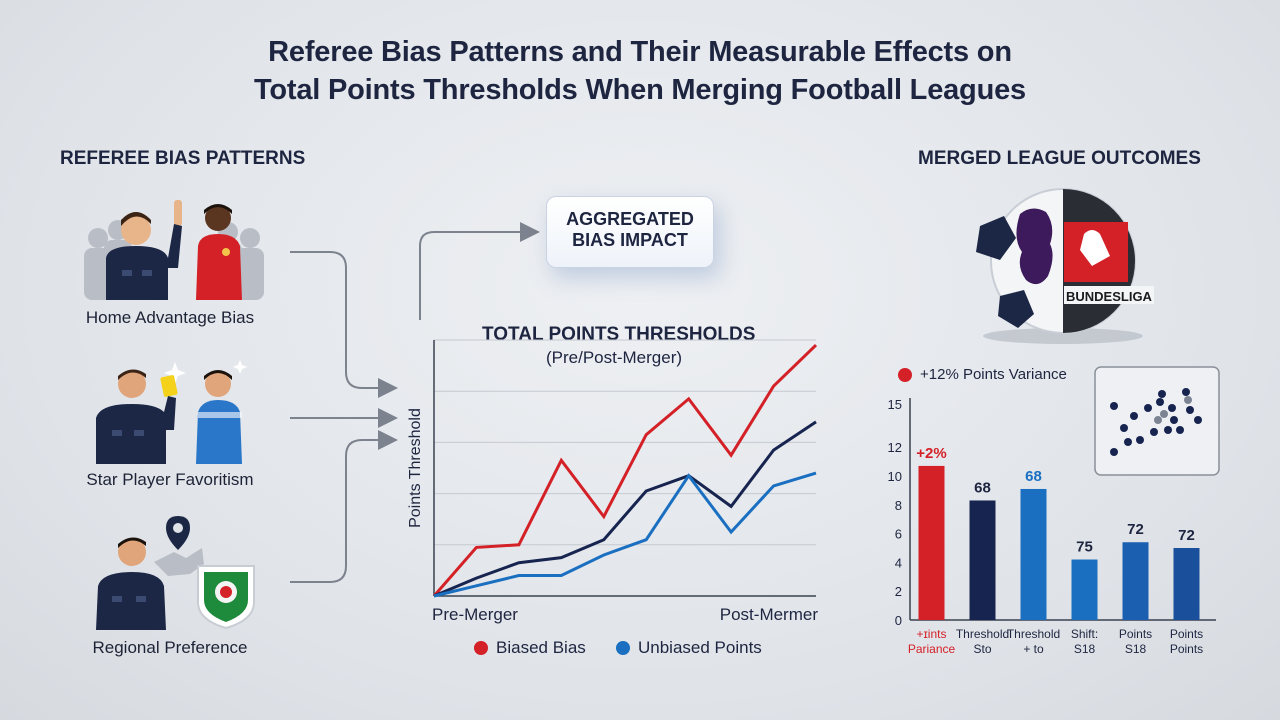 The width and height of the screenshot is (1280, 720). Describe the element at coordinates (1157, 421) in the screenshot. I see `scatter-inset` at that location.